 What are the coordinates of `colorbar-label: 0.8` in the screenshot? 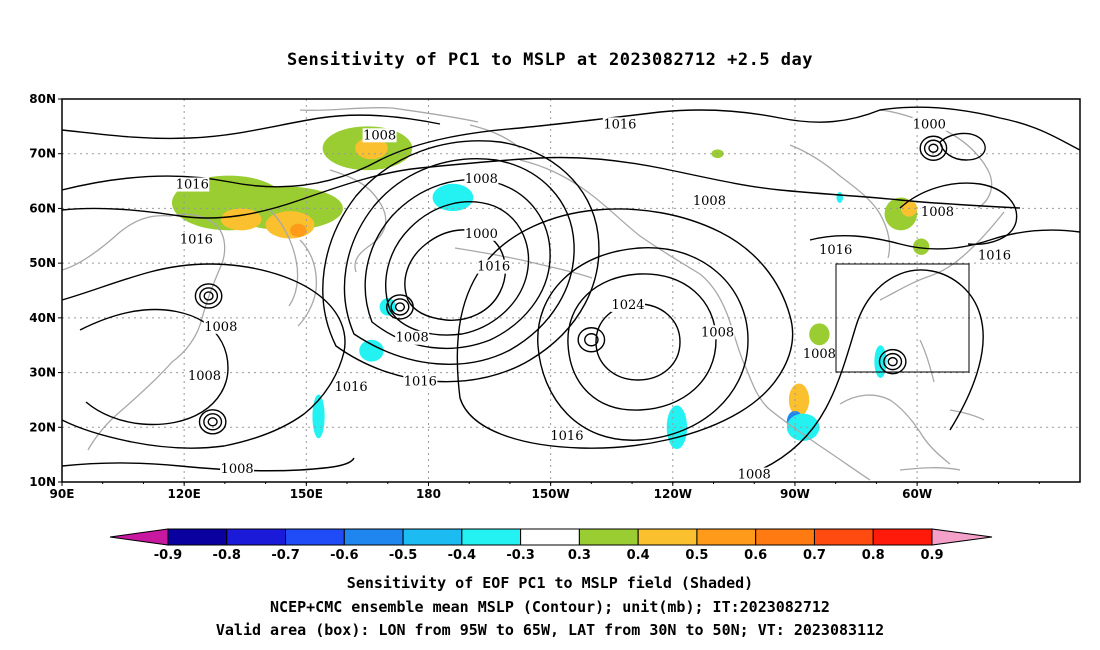 It's located at (873, 555).